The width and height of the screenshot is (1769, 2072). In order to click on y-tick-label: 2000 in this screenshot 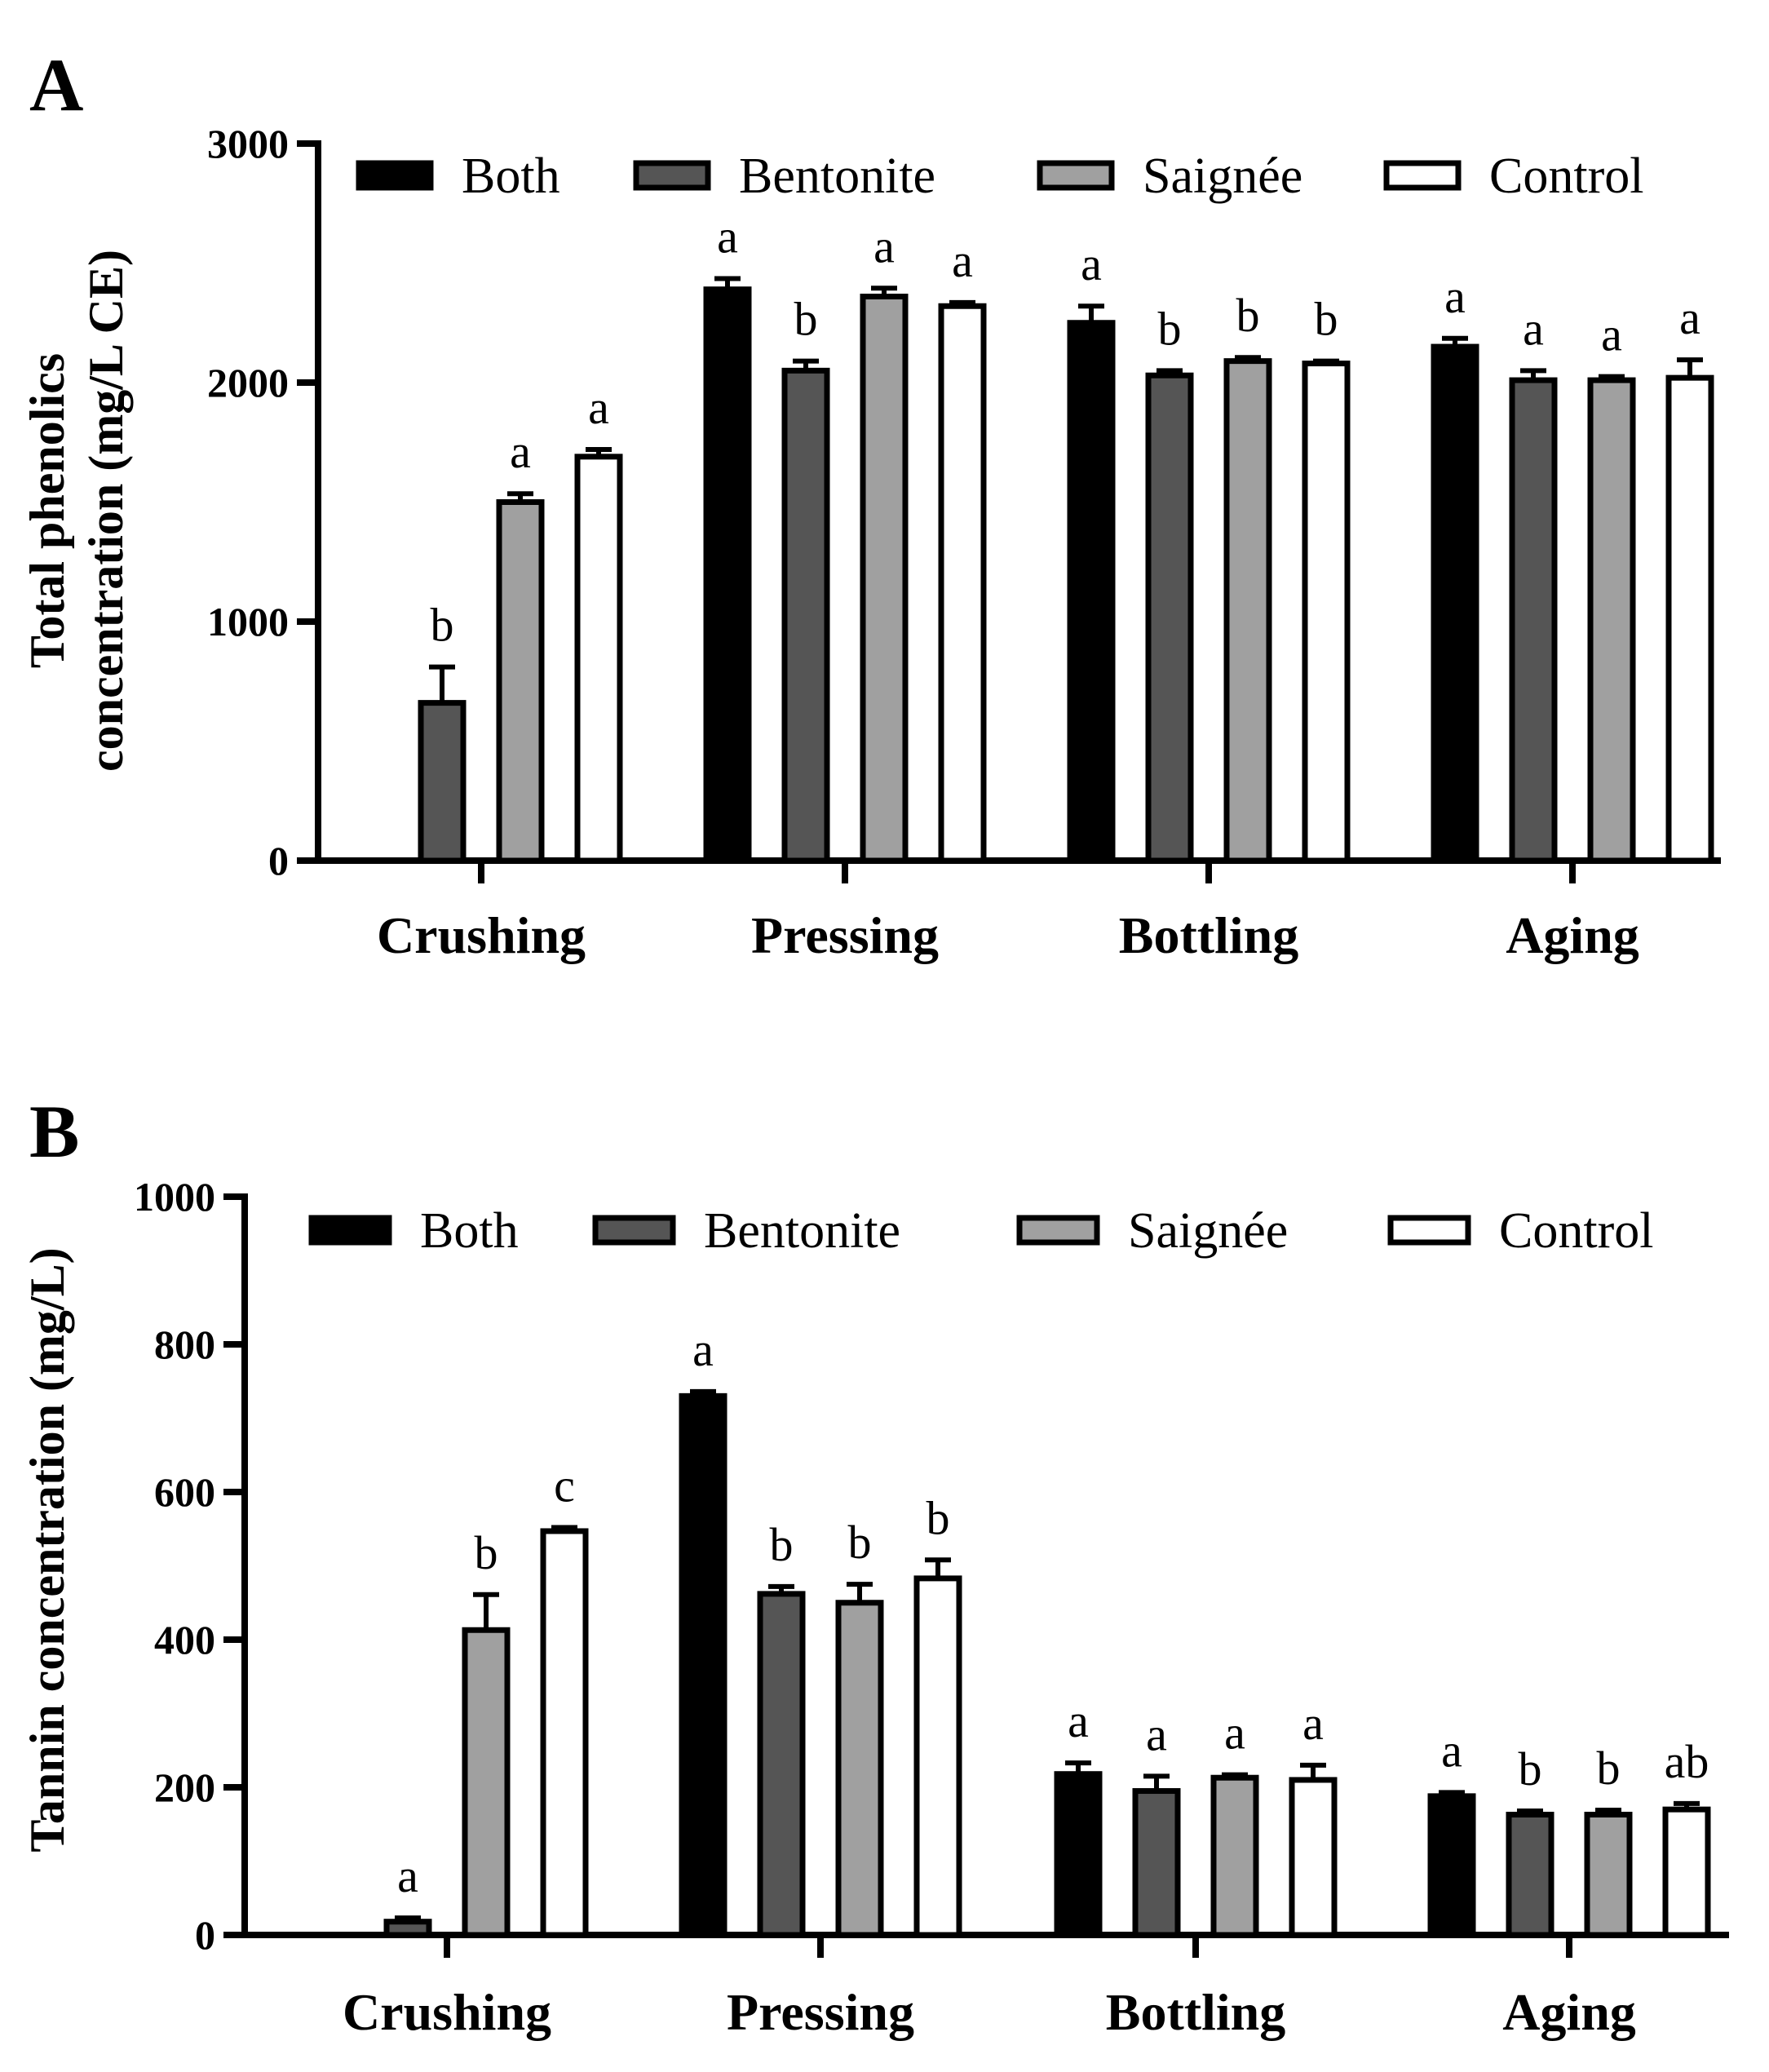, I will do `click(248, 383)`.